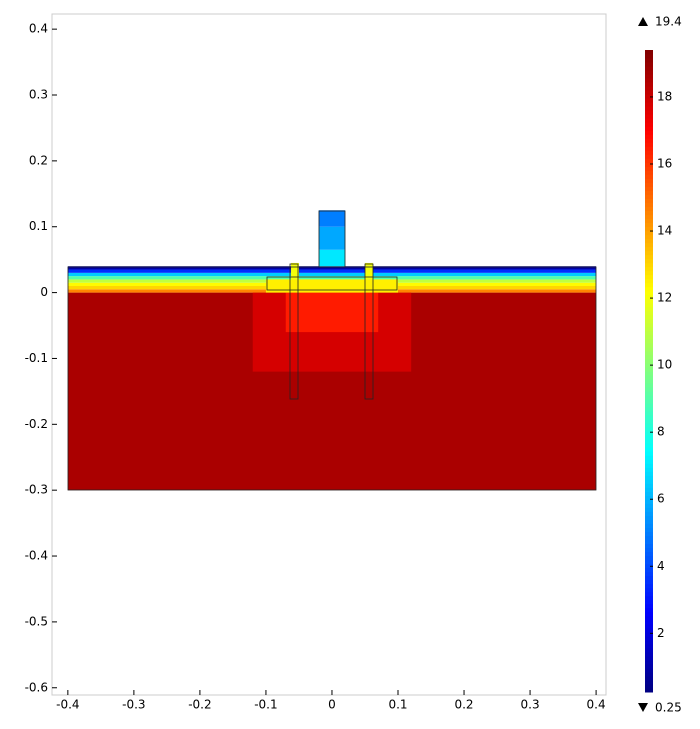  What do you see at coordinates (38, 29) in the screenshot?
I see `y-tick-label: 0.4` at bounding box center [38, 29].